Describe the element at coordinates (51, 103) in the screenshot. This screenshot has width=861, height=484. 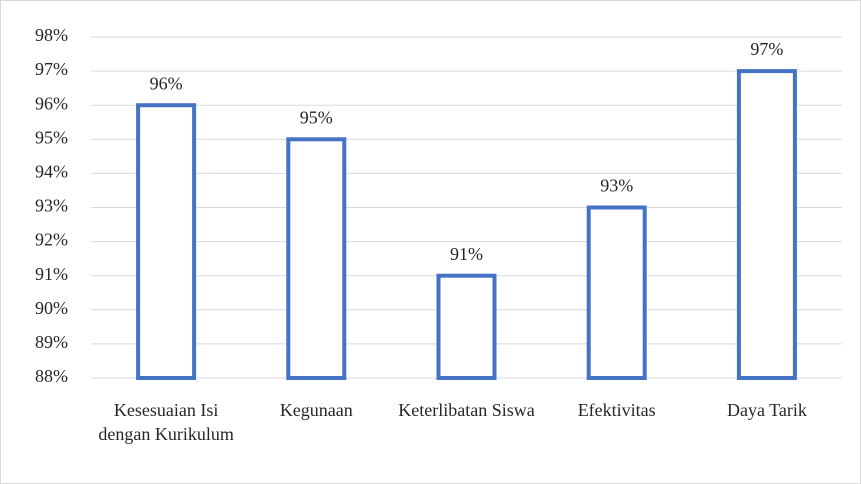
I see `y-tick-label: 96%` at that location.